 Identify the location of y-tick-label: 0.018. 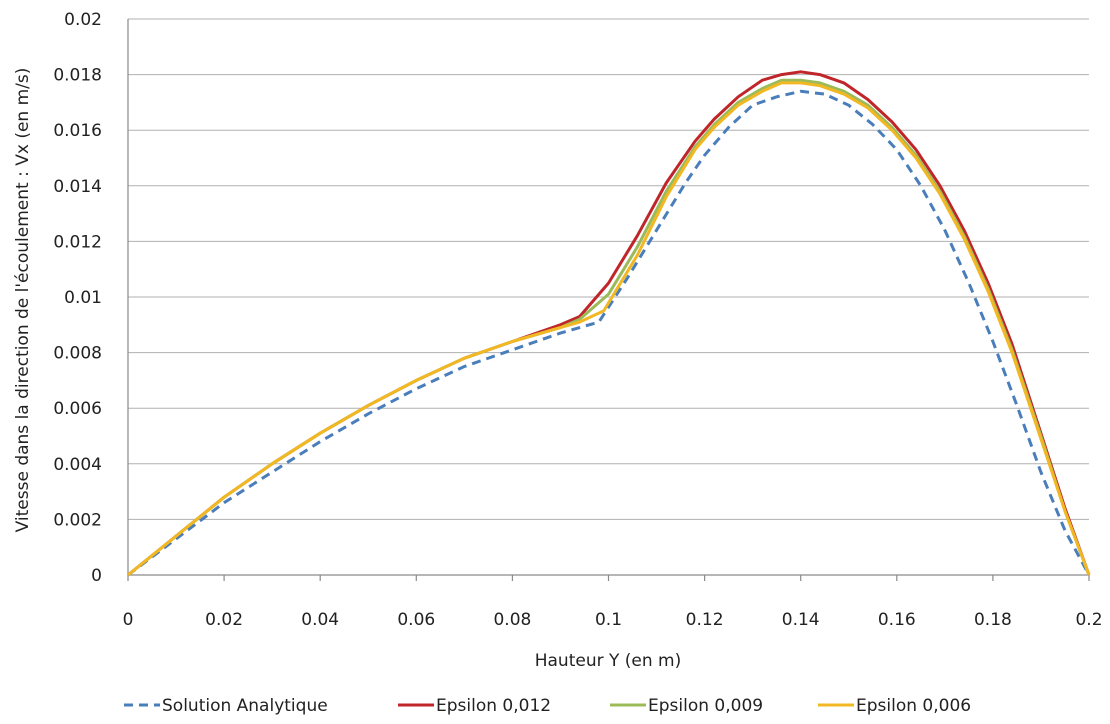
(77, 76).